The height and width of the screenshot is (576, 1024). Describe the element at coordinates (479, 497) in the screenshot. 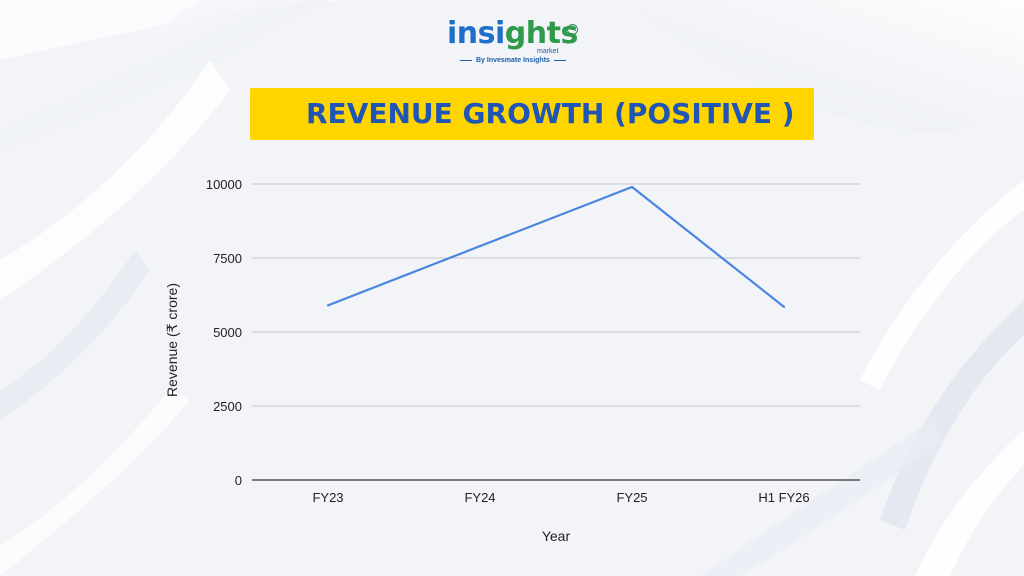

I see `x-tick-label: FY24` at that location.